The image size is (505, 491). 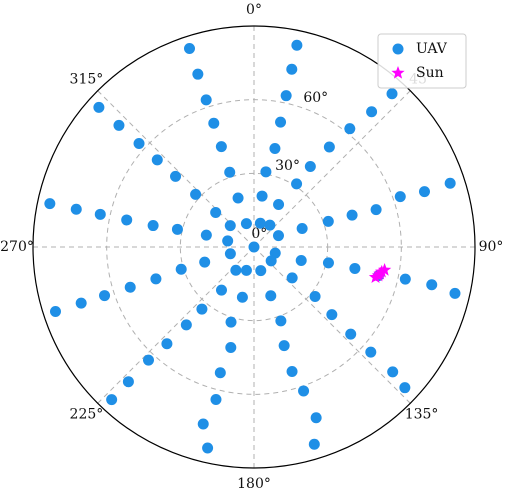 What do you see at coordinates (432, 49) in the screenshot?
I see `legend-label: UAV` at bounding box center [432, 49].